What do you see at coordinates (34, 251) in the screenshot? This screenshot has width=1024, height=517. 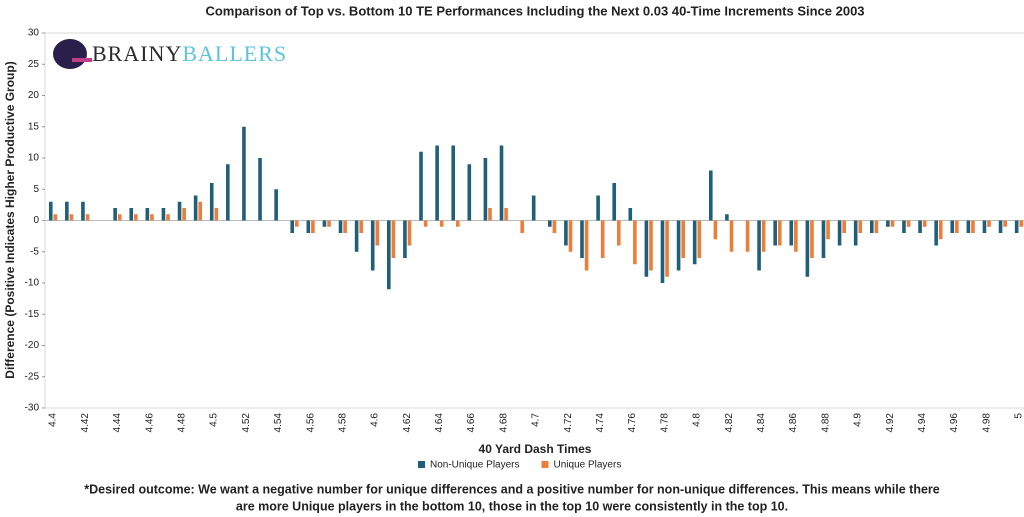 I see `y-tick-label: -5` at bounding box center [34, 251].